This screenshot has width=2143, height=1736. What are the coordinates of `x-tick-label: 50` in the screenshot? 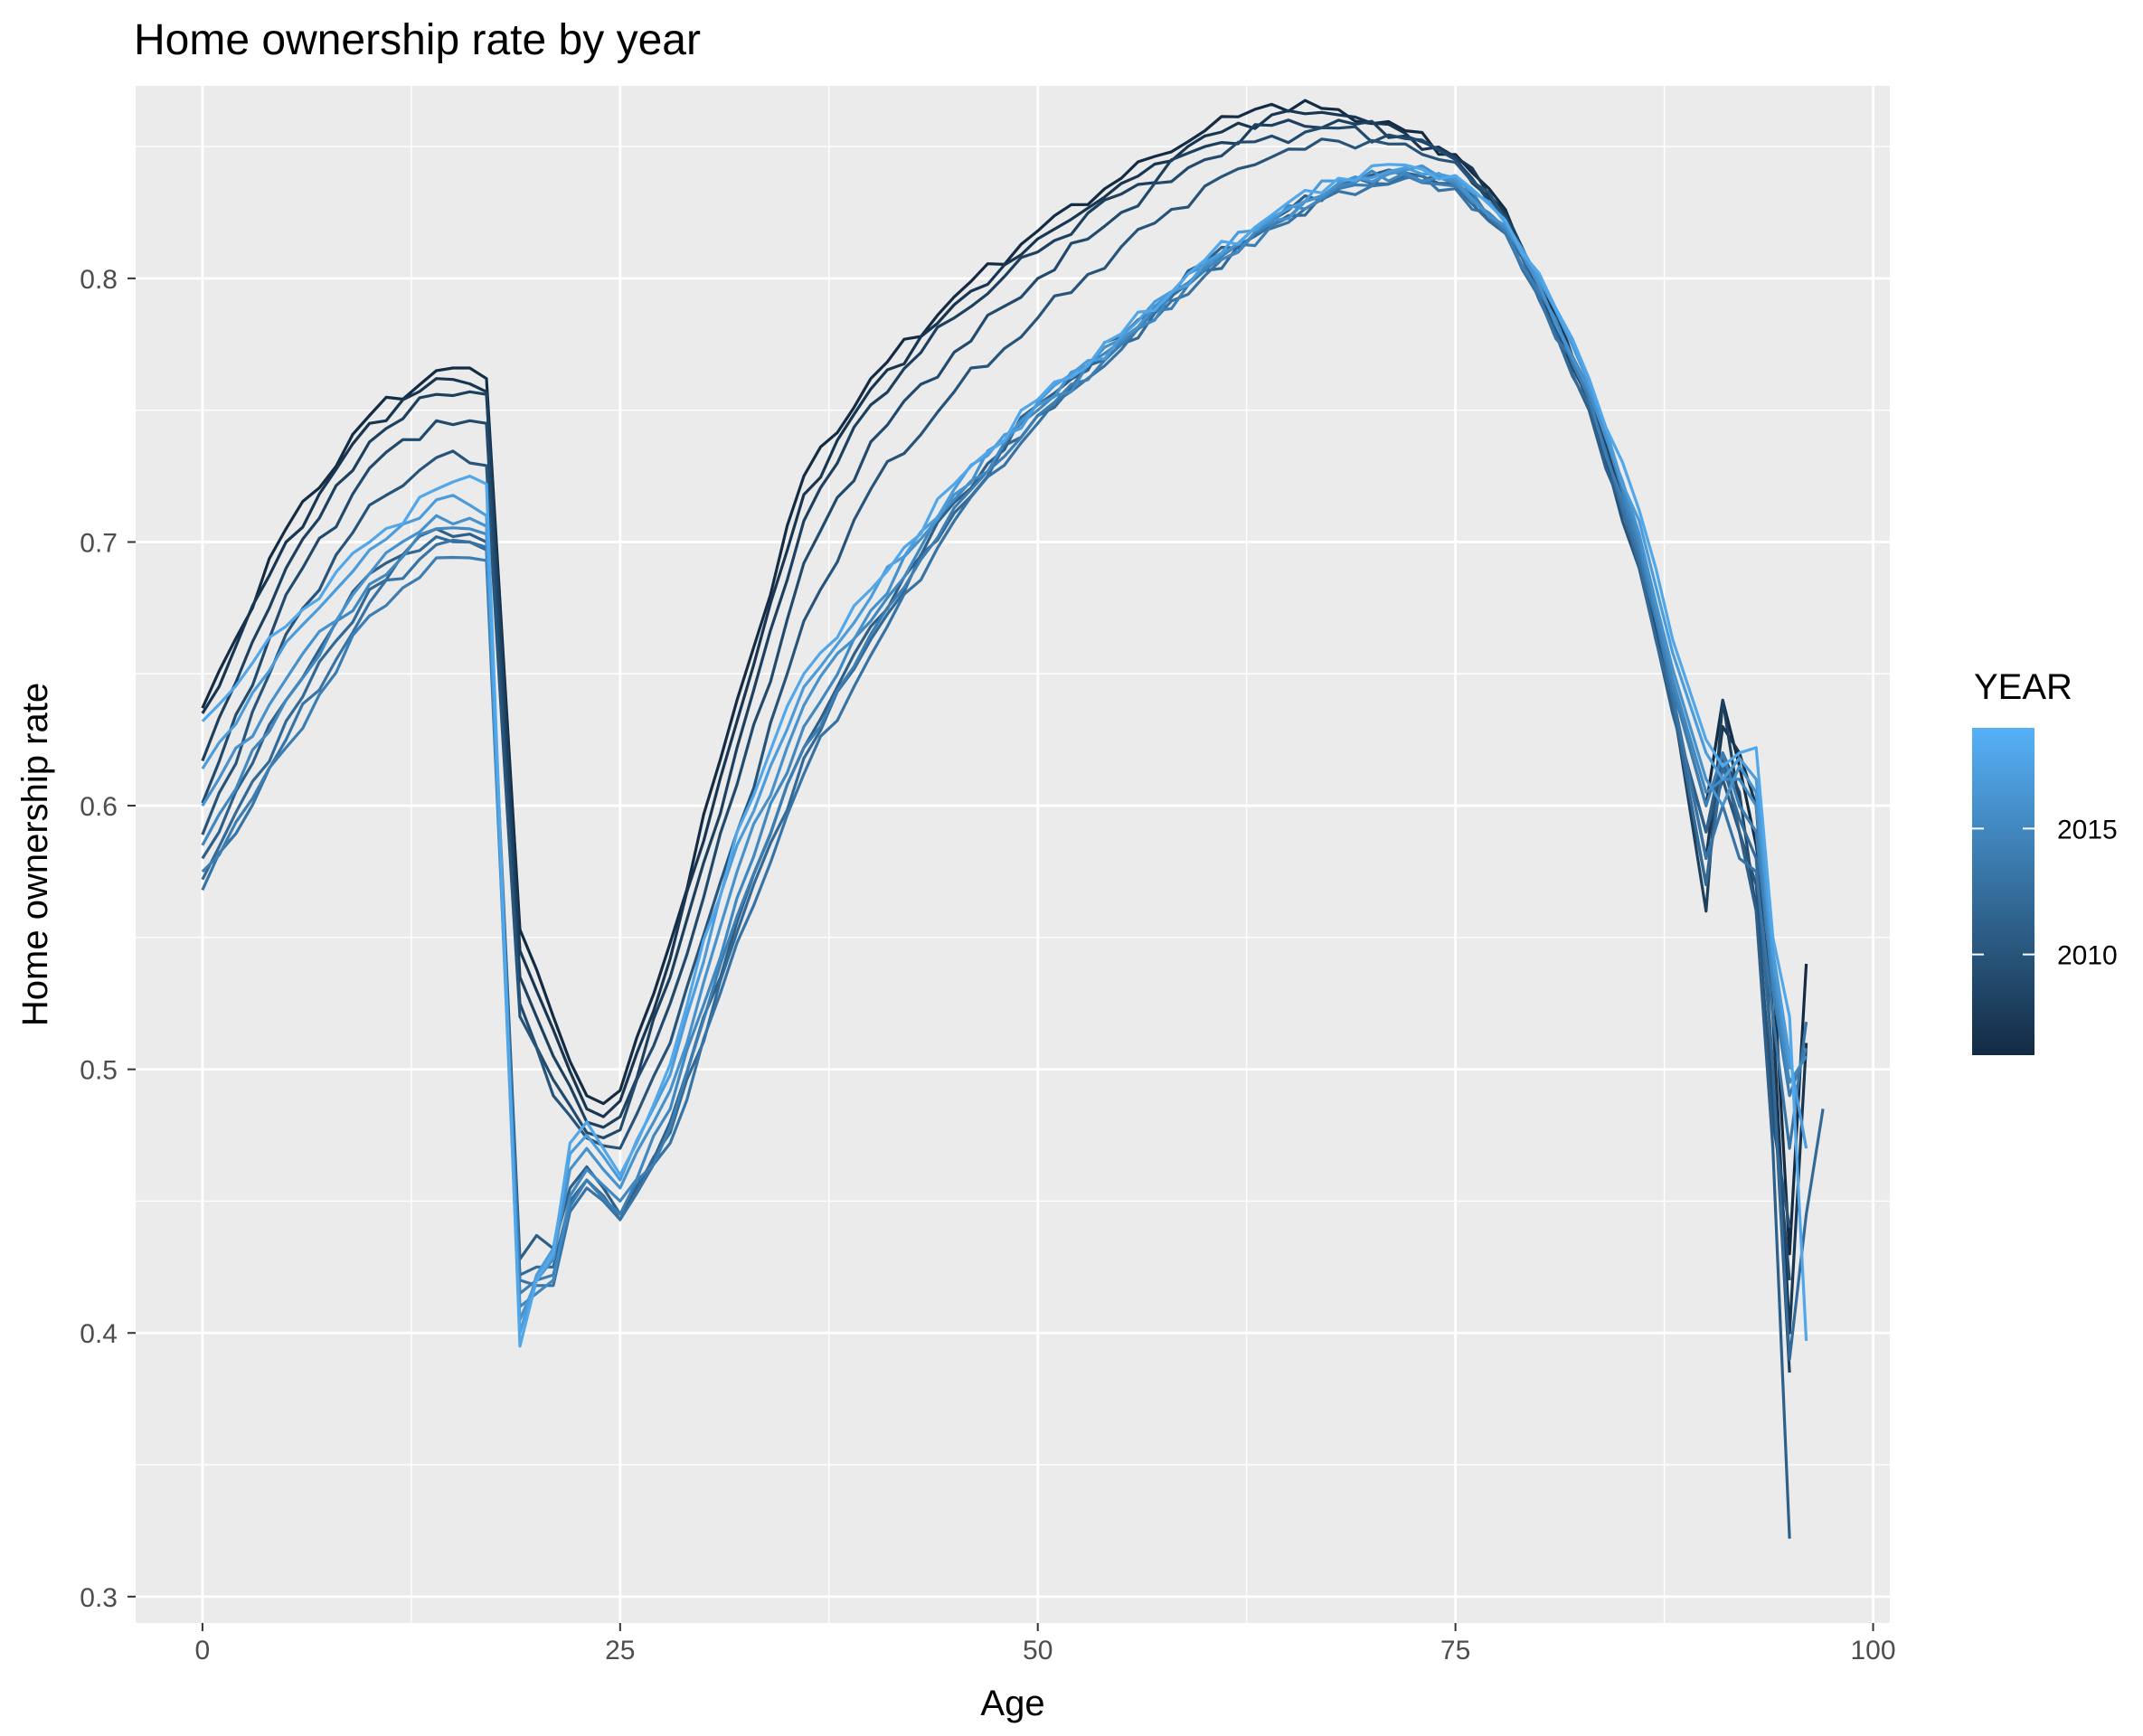 It's located at (1038, 1651).